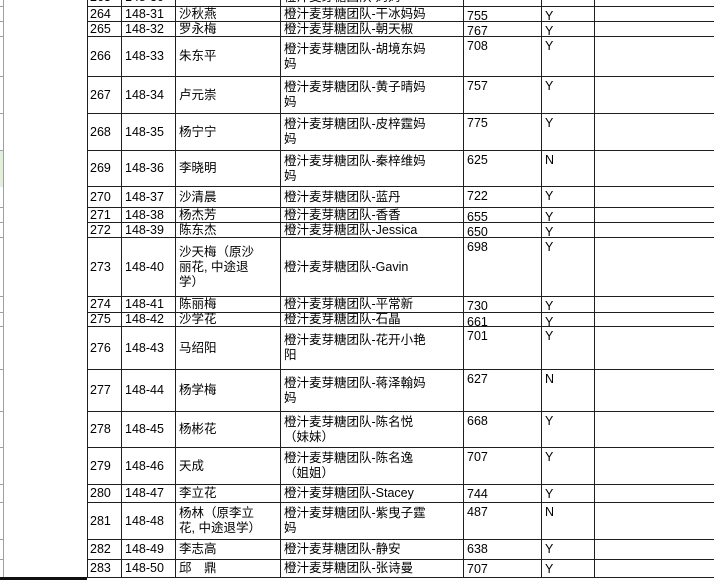  What do you see at coordinates (654, 57) in the screenshot?
I see `cell-266-notes` at bounding box center [654, 57].